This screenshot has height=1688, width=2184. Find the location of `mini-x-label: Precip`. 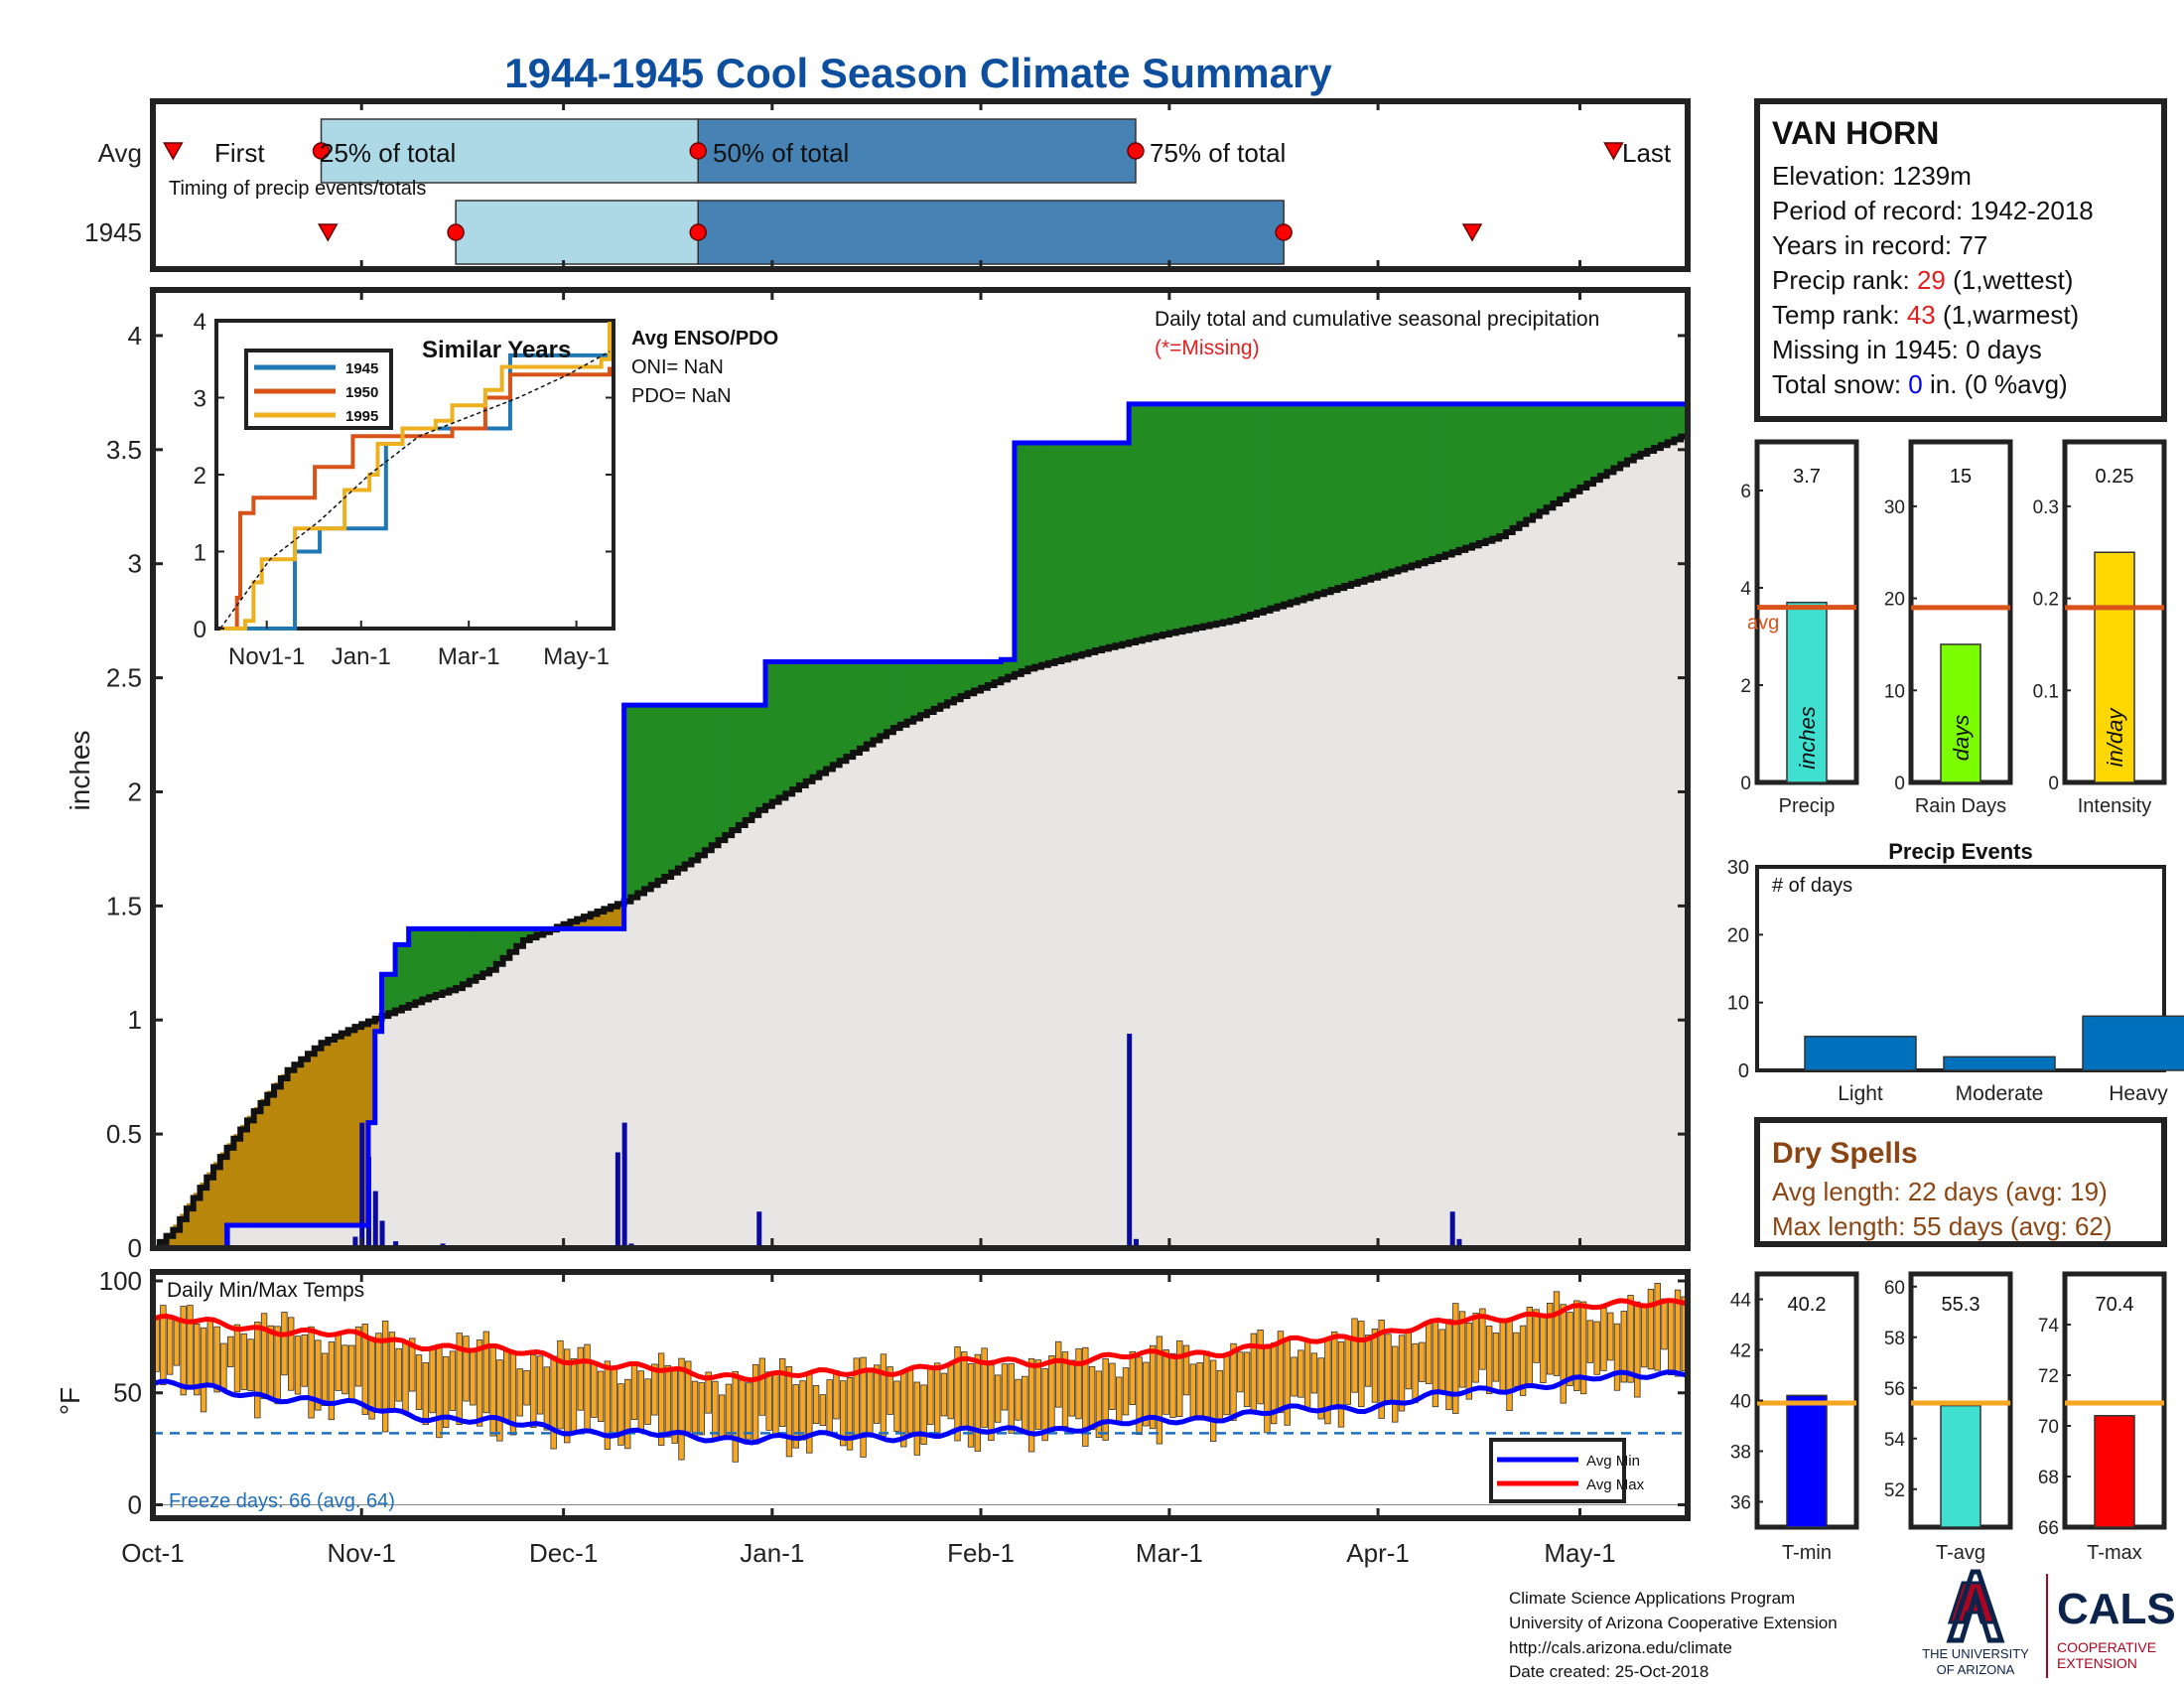

mini-x-label: Precip is located at coordinates (1807, 806).